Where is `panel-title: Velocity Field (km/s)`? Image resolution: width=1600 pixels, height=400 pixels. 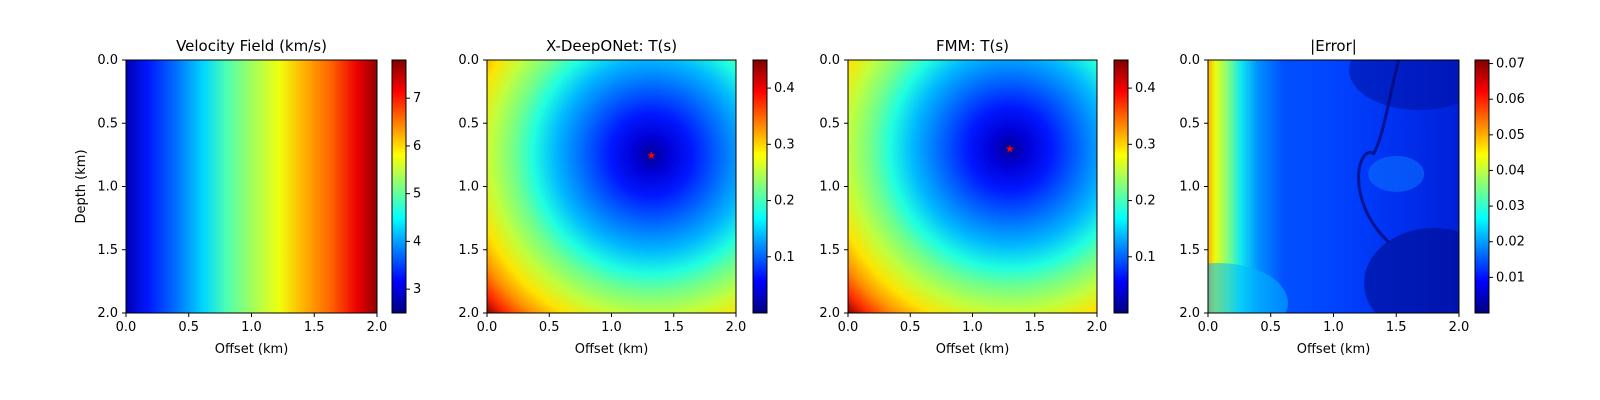
panel-title: Velocity Field (km/s) is located at coordinates (251, 46).